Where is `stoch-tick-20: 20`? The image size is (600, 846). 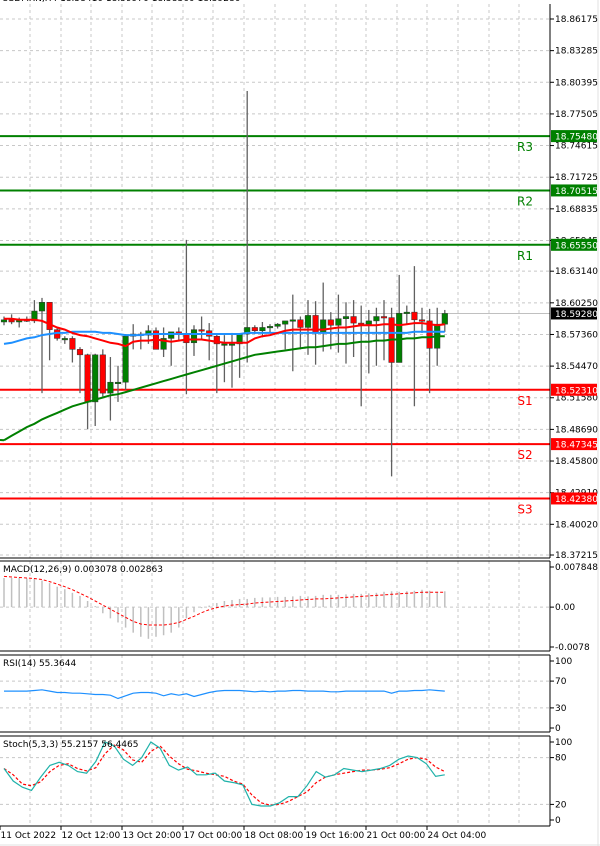
stoch-tick-20: 20 is located at coordinates (561, 805).